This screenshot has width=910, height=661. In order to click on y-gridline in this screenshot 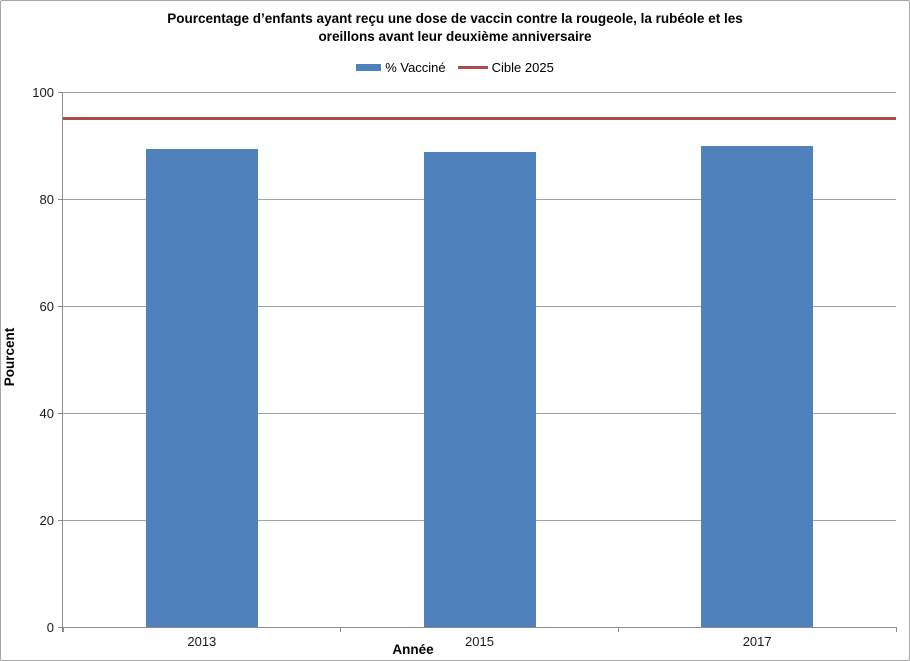, I will do `click(479, 92)`.